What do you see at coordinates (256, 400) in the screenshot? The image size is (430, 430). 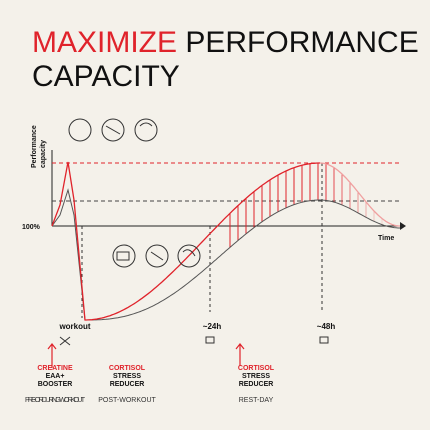 I see `timing: REST-DAY` at bounding box center [256, 400].